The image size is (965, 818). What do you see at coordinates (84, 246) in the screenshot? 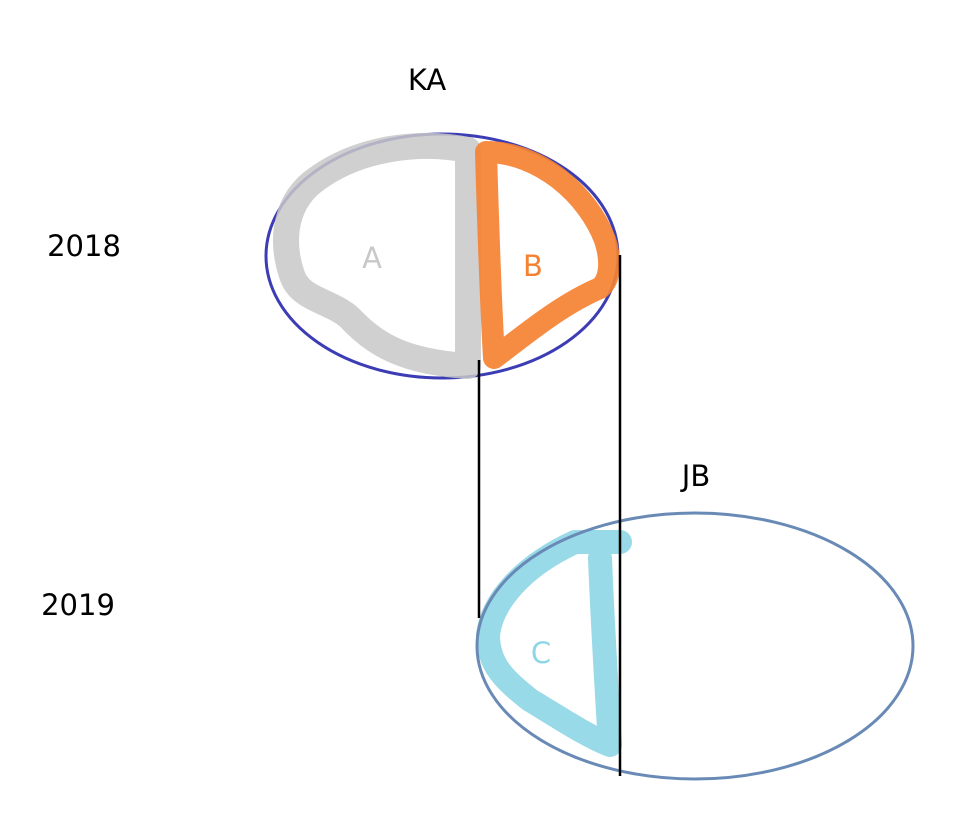
I see `year-2018-label: 2018` at bounding box center [84, 246].